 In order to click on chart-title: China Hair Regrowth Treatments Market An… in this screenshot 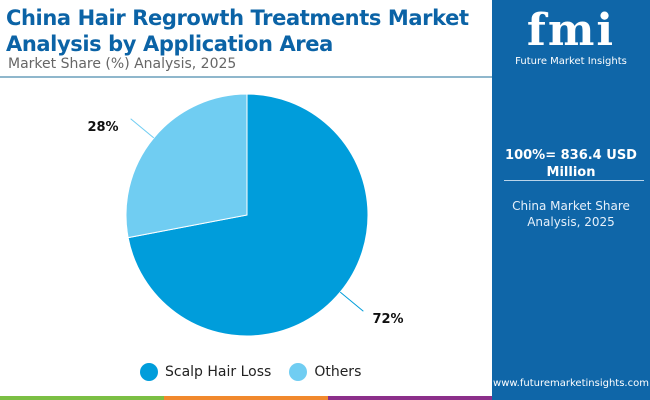, I will do `click(237, 31)`.